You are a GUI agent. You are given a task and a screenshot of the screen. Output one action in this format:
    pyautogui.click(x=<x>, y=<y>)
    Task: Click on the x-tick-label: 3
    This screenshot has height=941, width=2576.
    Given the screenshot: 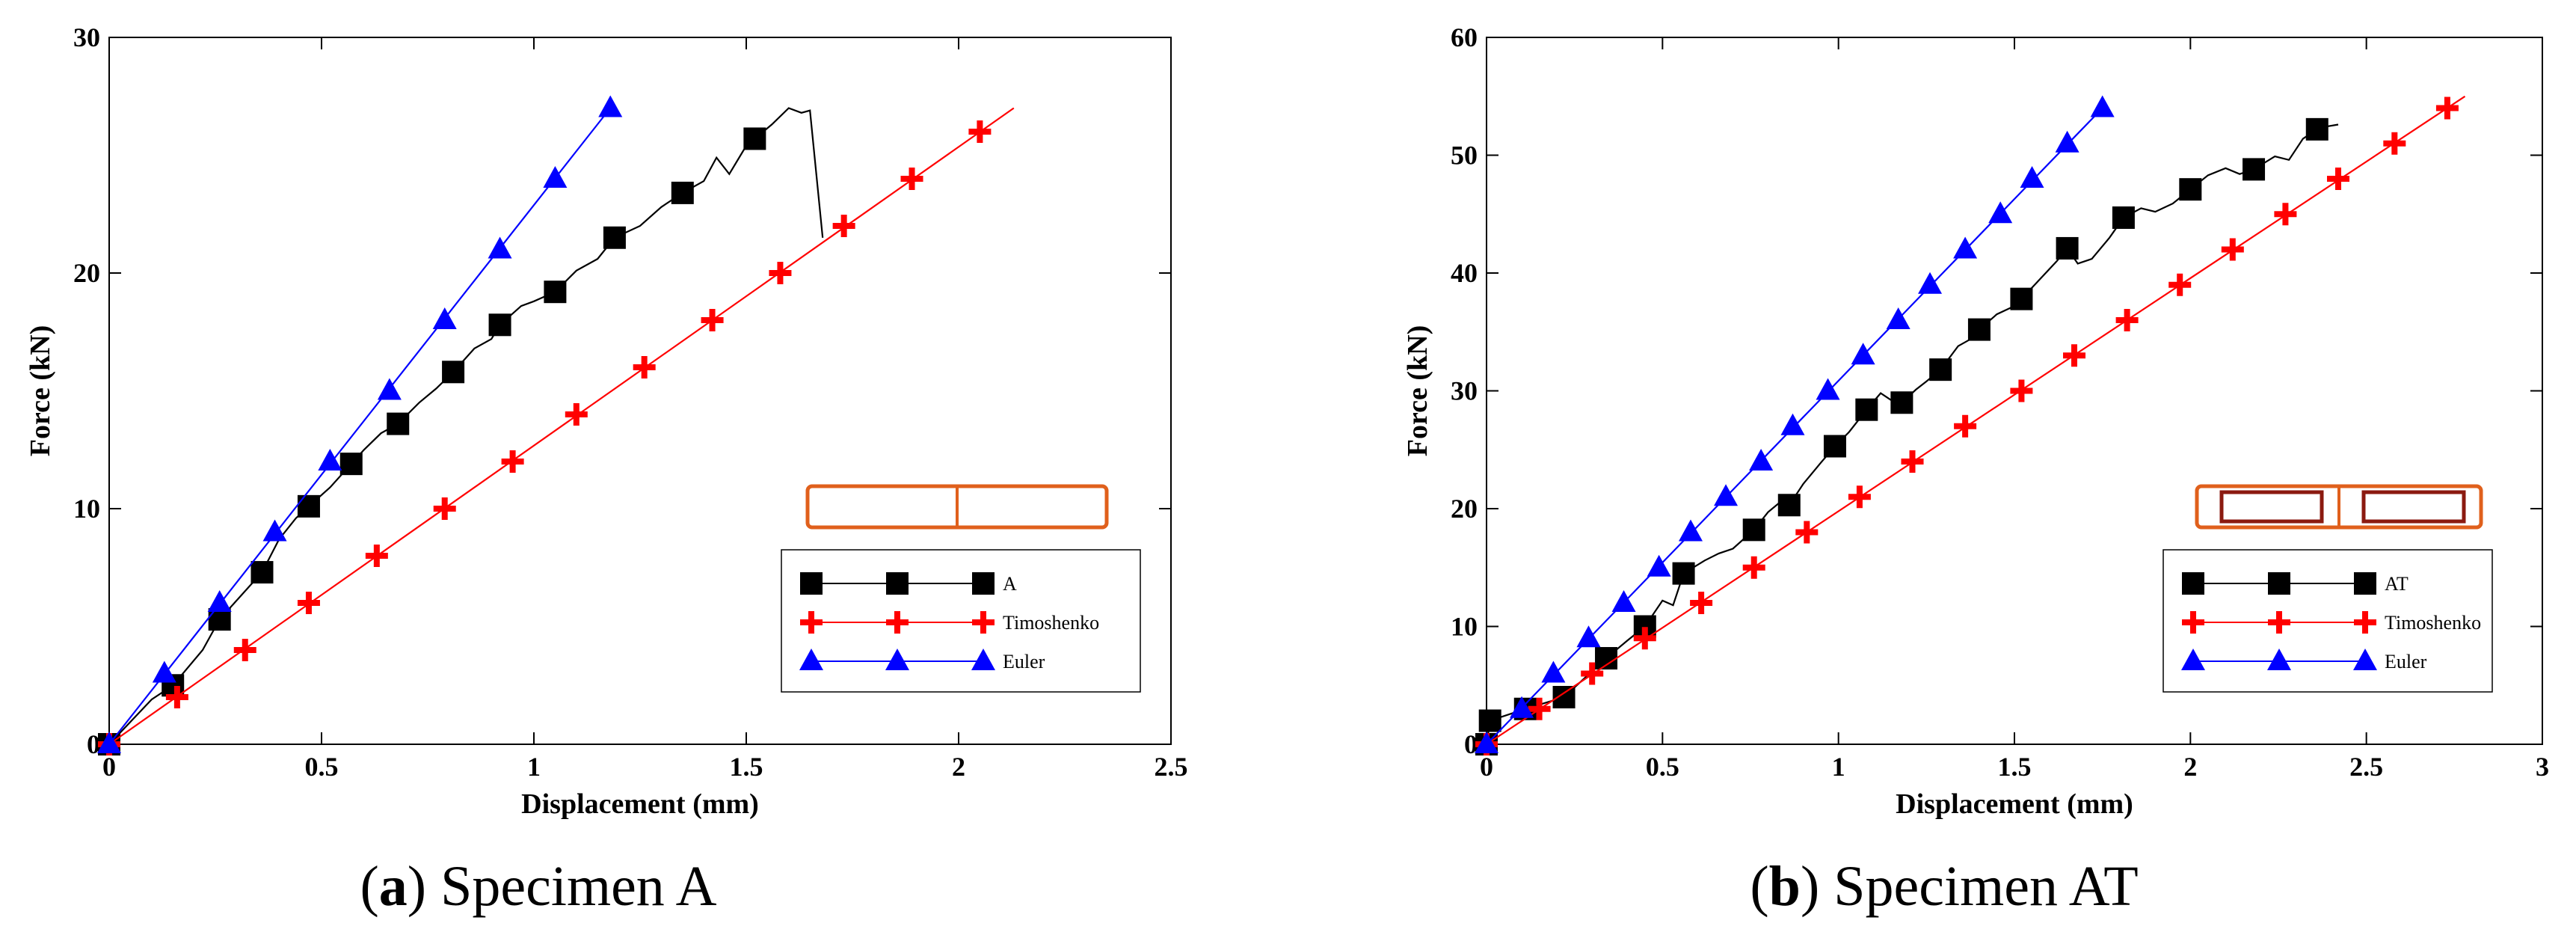 What is the action you would take?
    pyautogui.click(x=2542, y=767)
    